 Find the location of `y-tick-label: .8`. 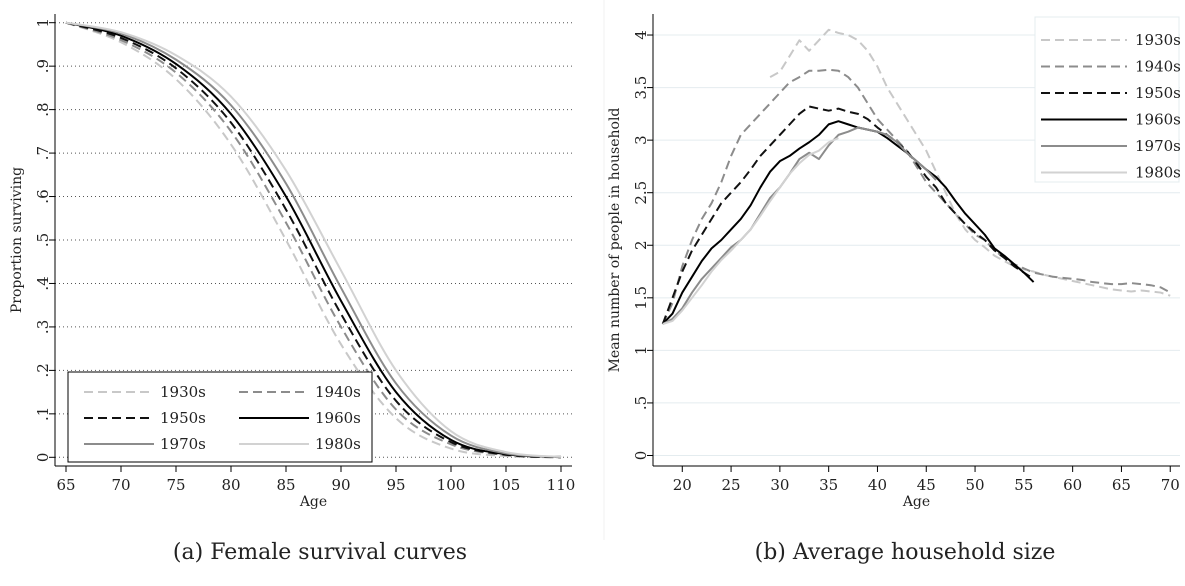

y-tick-label: .8 is located at coordinates (43, 109).